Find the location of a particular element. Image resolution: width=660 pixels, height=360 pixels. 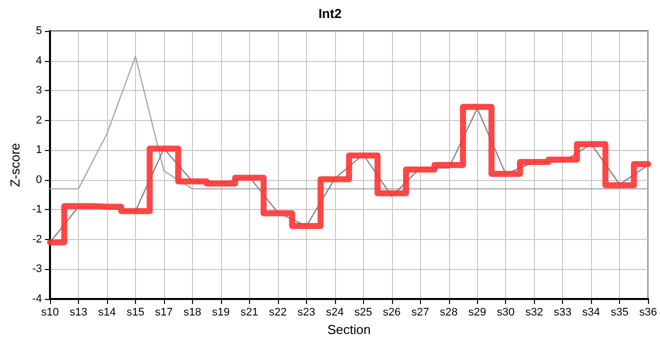

x-tick-label: s14 is located at coordinates (107, 312).